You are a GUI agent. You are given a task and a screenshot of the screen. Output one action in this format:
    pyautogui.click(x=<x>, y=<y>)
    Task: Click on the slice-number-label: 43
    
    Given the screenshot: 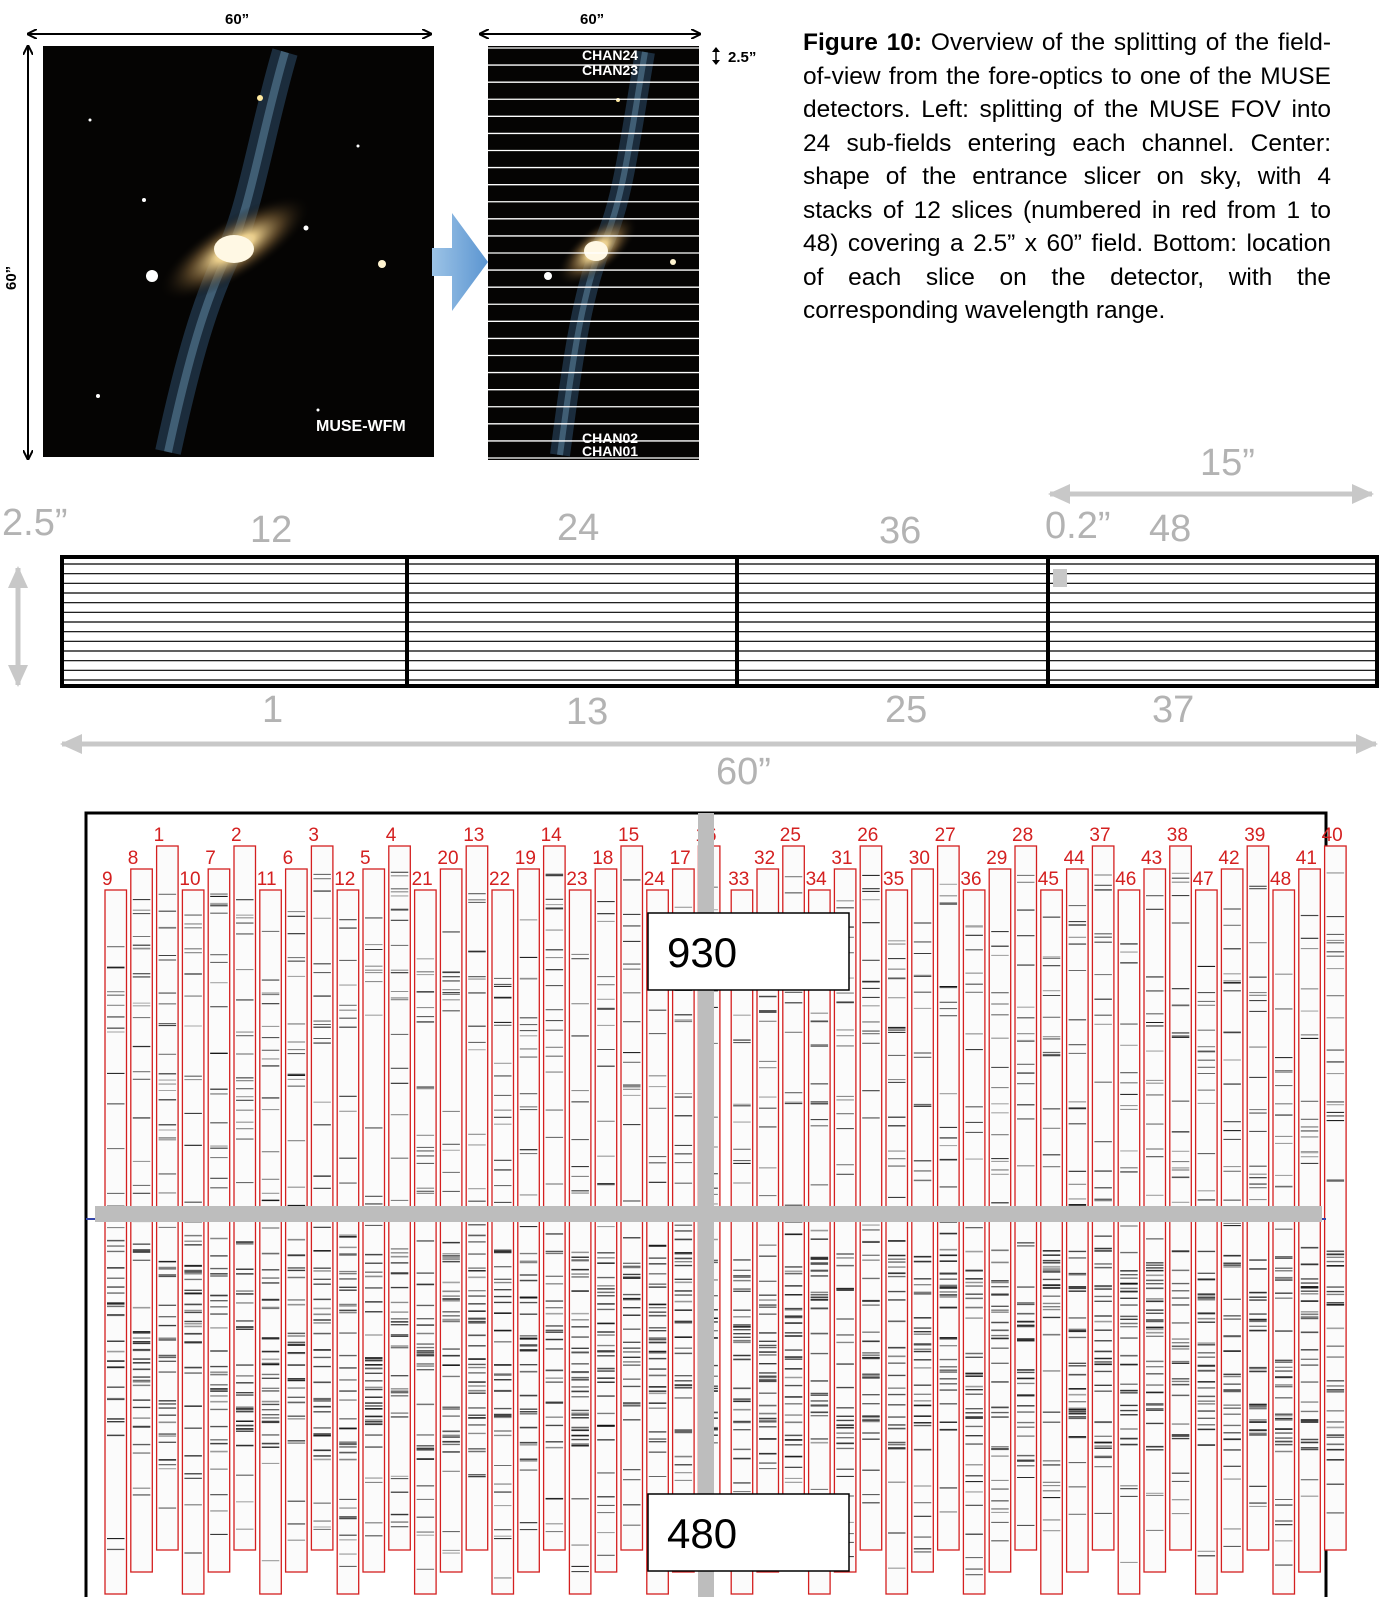 What is the action you would take?
    pyautogui.click(x=1151, y=858)
    